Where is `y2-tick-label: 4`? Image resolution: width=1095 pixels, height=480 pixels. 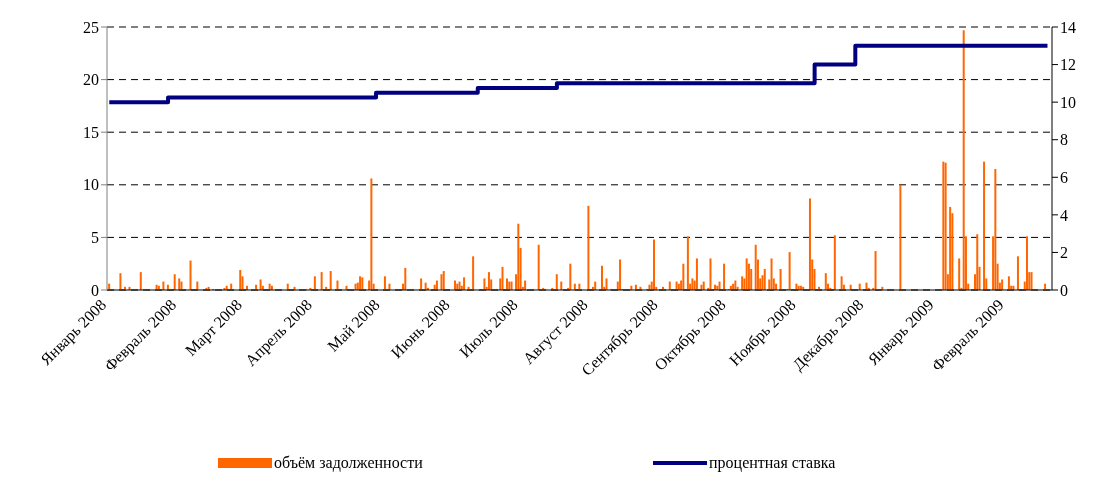
y2-tick-label: 4 is located at coordinates (1064, 215).